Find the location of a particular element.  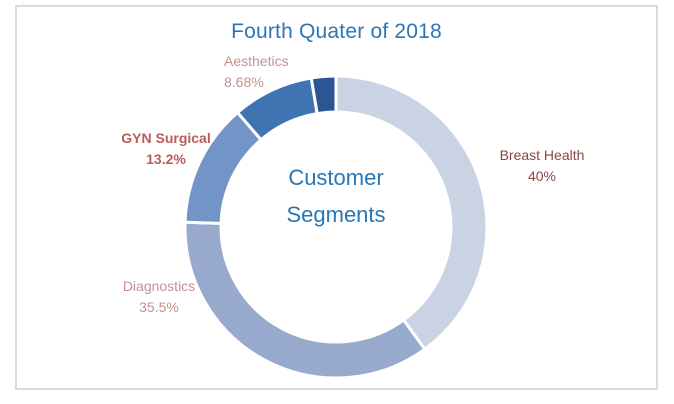

segment-label-aesthetics-value: 8.68% is located at coordinates (244, 82).